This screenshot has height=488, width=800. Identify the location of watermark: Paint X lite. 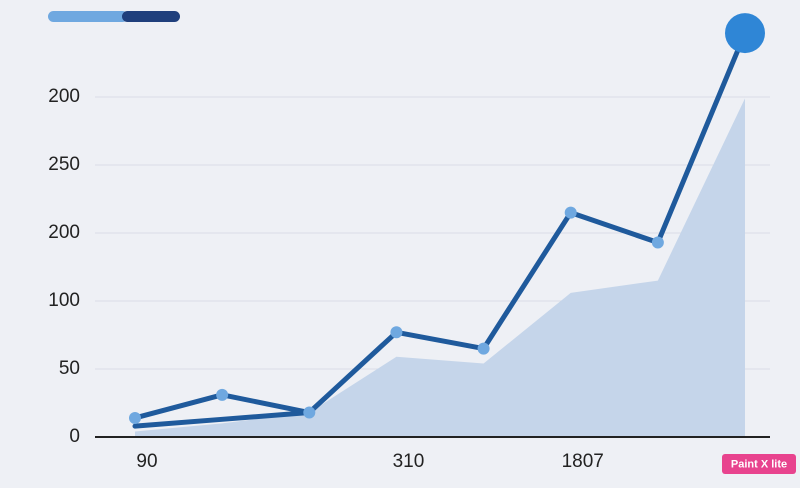
(759, 464).